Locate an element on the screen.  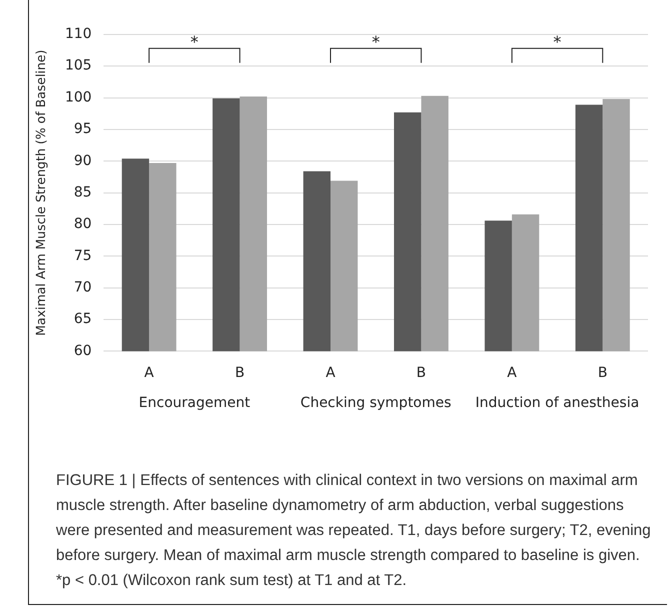
y-tick-label: 60 is located at coordinates (83, 350).